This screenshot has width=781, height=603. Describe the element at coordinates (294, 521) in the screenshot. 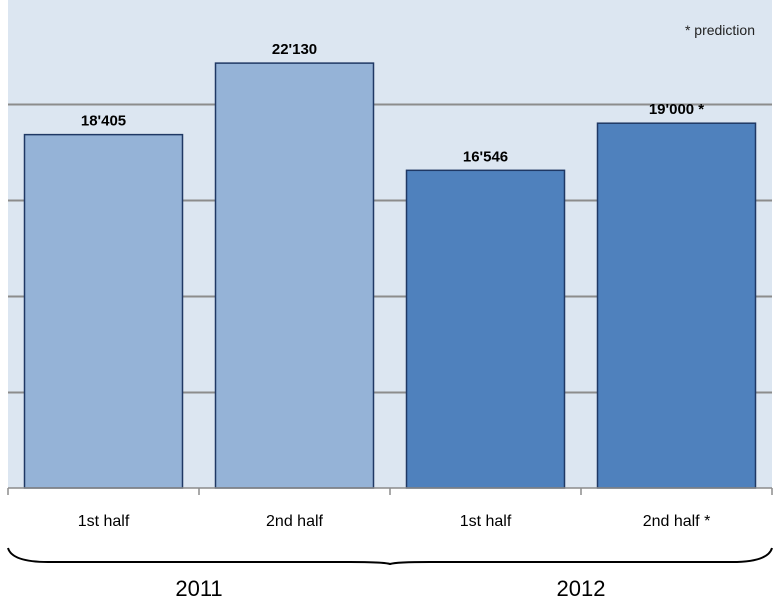

I see `x-tick-label: 2nd half` at that location.